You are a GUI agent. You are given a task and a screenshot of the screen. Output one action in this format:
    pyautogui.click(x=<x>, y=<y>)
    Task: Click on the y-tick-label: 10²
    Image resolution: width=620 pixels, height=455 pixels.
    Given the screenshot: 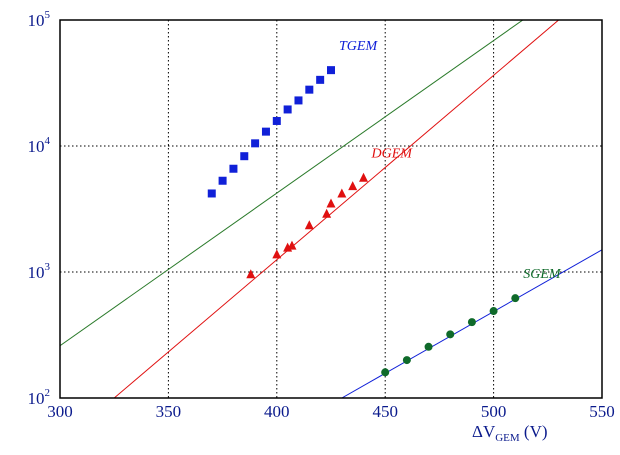 What is the action you would take?
    pyautogui.click(x=39, y=397)
    